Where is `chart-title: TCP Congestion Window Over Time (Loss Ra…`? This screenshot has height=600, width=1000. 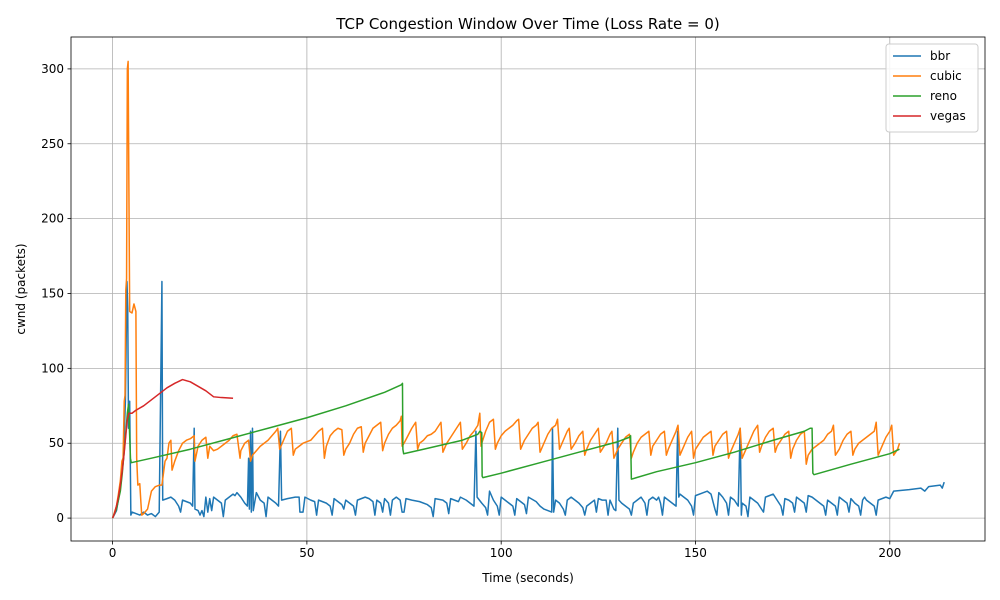
chart-title: TCP Congestion Window Over Time (Loss Ra… is located at coordinates (527, 24).